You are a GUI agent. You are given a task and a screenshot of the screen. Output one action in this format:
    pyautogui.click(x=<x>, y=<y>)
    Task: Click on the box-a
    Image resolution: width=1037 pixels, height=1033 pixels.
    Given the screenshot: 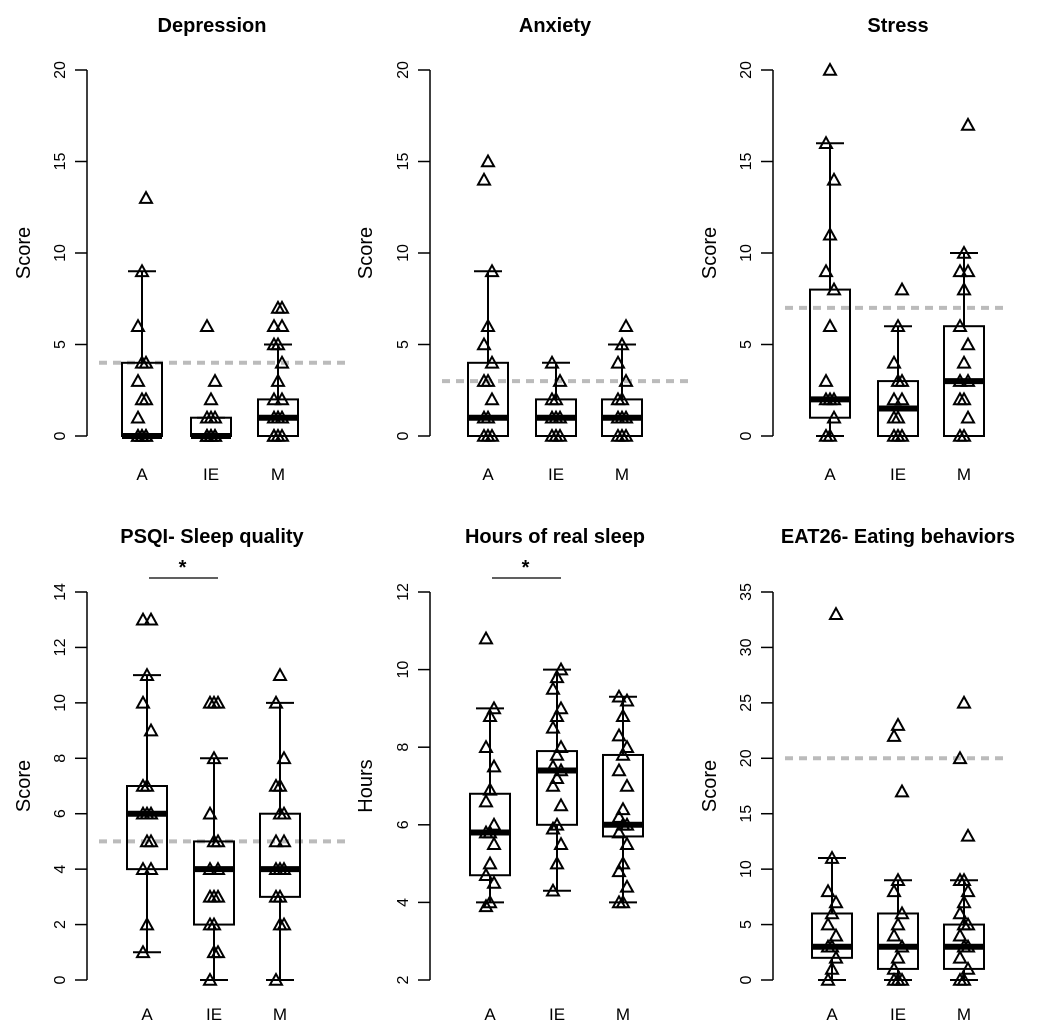 What is the action you would take?
    pyautogui.click(x=147, y=785)
    